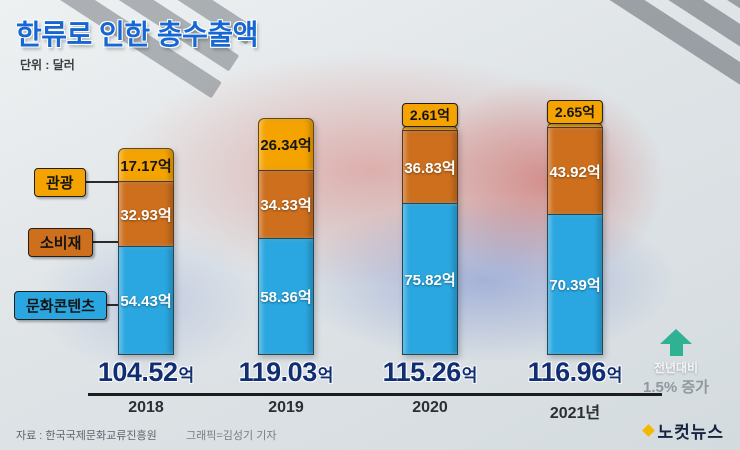  What do you see at coordinates (60, 182) in the screenshot?
I see `legend-item-tourism: 관광` at bounding box center [60, 182].